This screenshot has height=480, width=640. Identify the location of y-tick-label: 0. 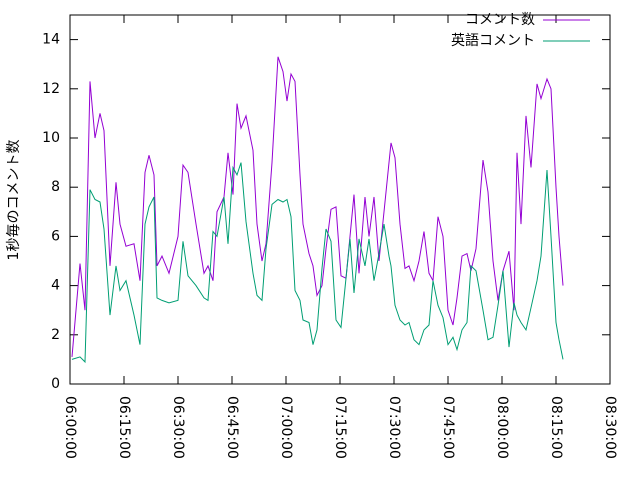
(55, 384).